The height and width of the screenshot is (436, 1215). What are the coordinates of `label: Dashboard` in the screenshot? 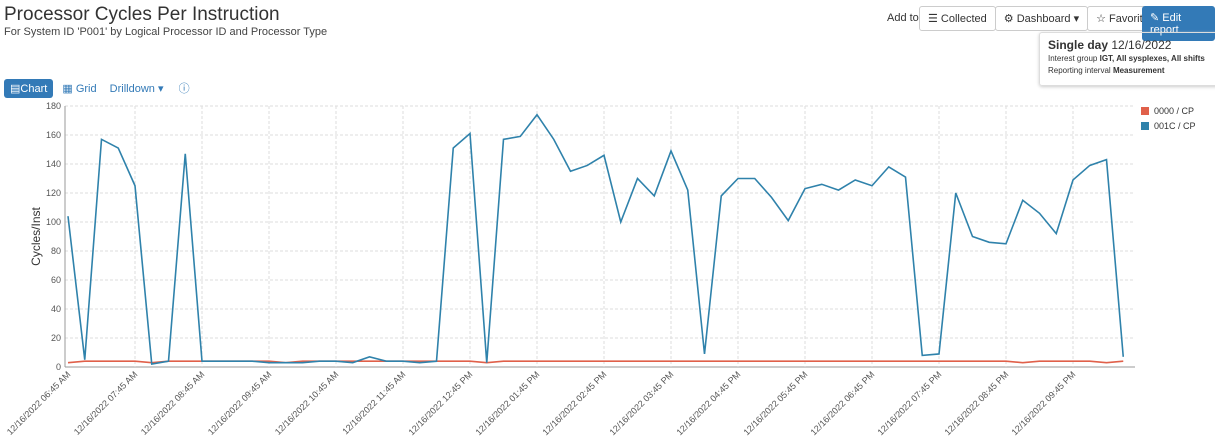 It's located at (1043, 19).